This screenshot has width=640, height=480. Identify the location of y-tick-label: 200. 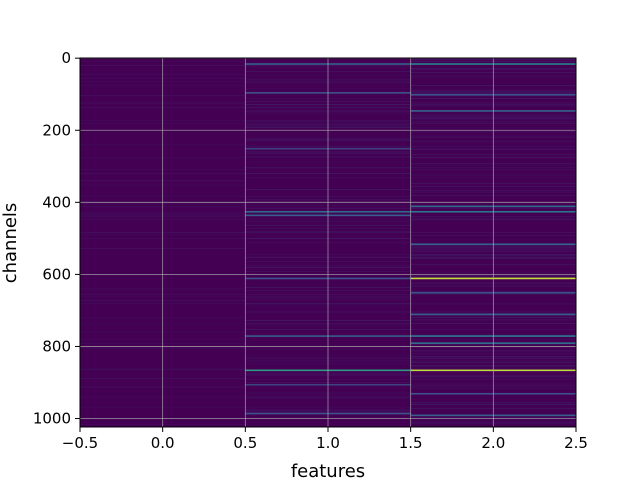
(56, 130).